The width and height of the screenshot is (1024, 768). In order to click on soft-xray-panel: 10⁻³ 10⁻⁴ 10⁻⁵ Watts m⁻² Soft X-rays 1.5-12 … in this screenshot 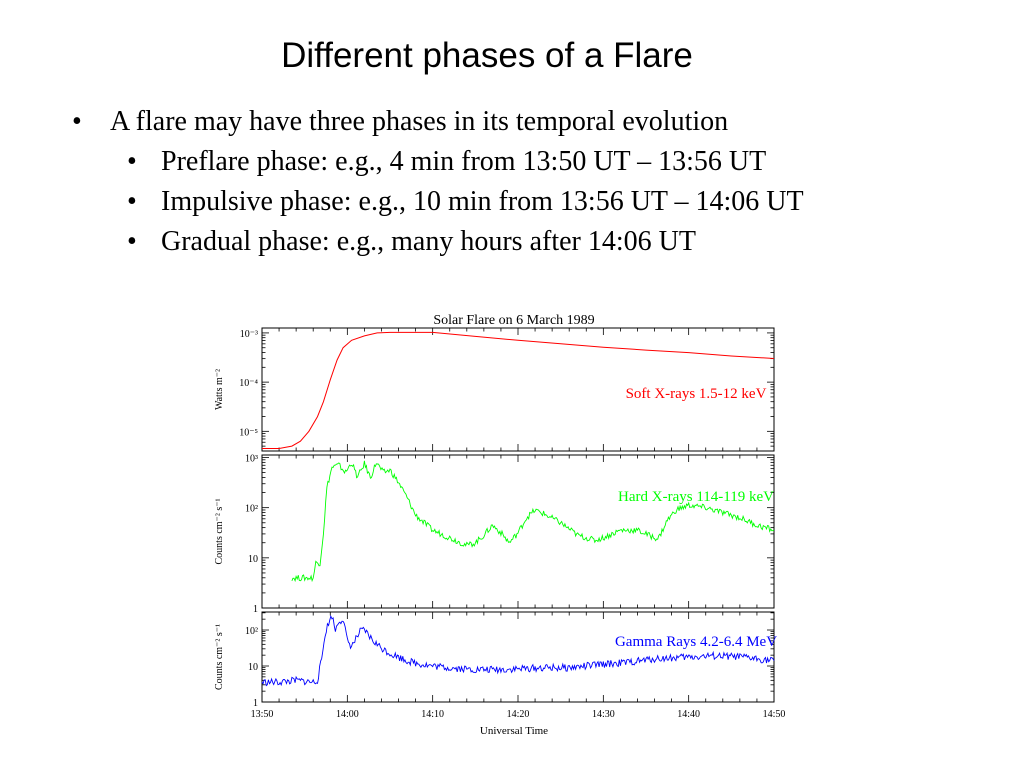, I will do `click(494, 389)`.